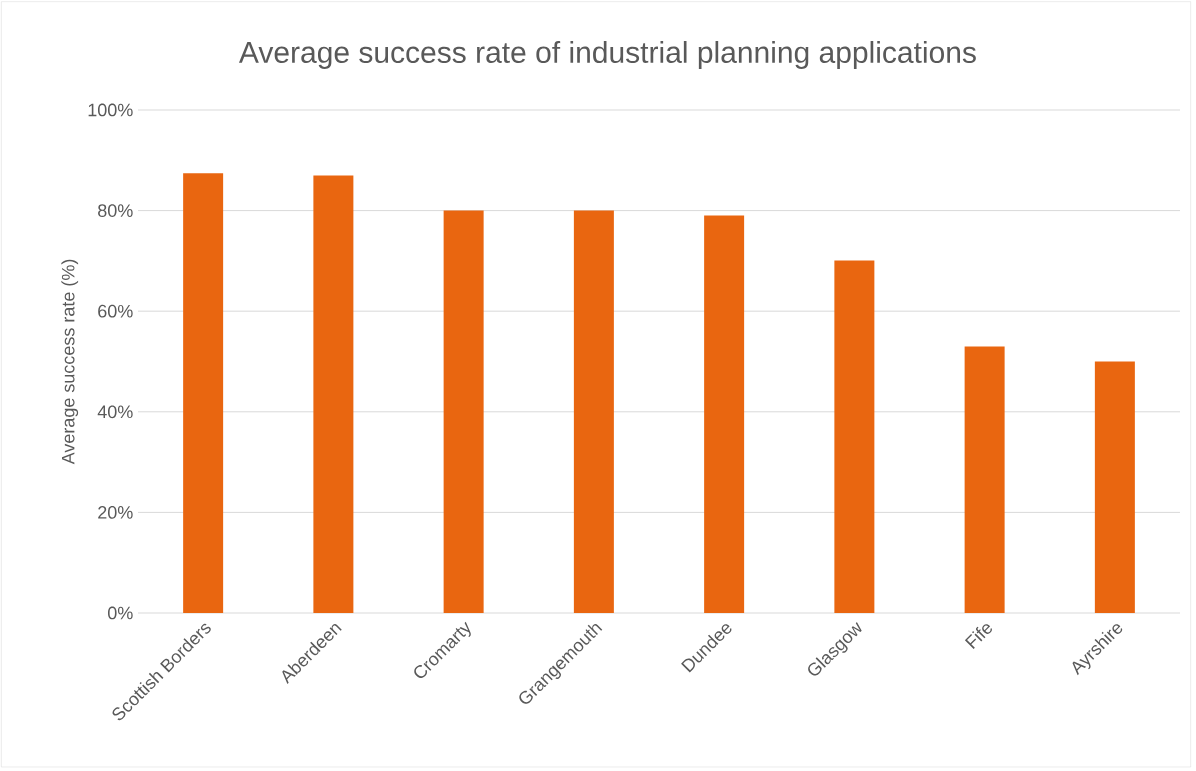  I want to click on y-tick-label: 60%, so click(115, 311).